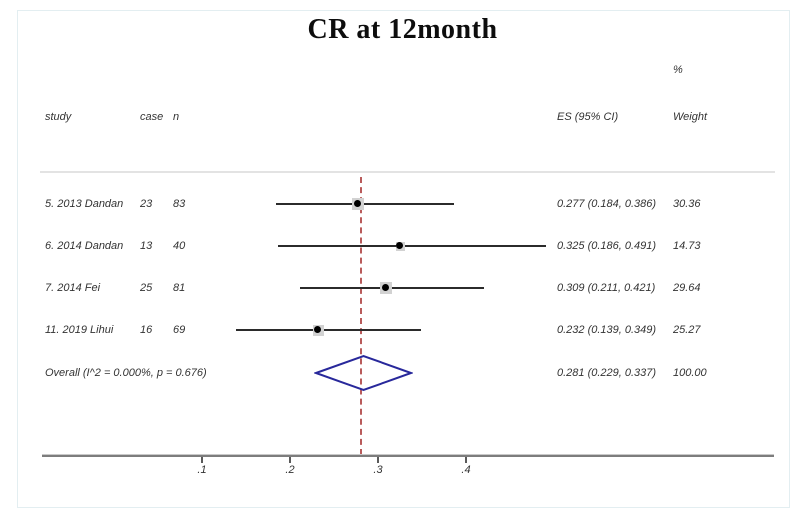 This screenshot has height=527, width=805. Describe the element at coordinates (607, 373) in the screenshot. I see `es-ci-value: 0.281 (0.229, 0.337)` at that location.